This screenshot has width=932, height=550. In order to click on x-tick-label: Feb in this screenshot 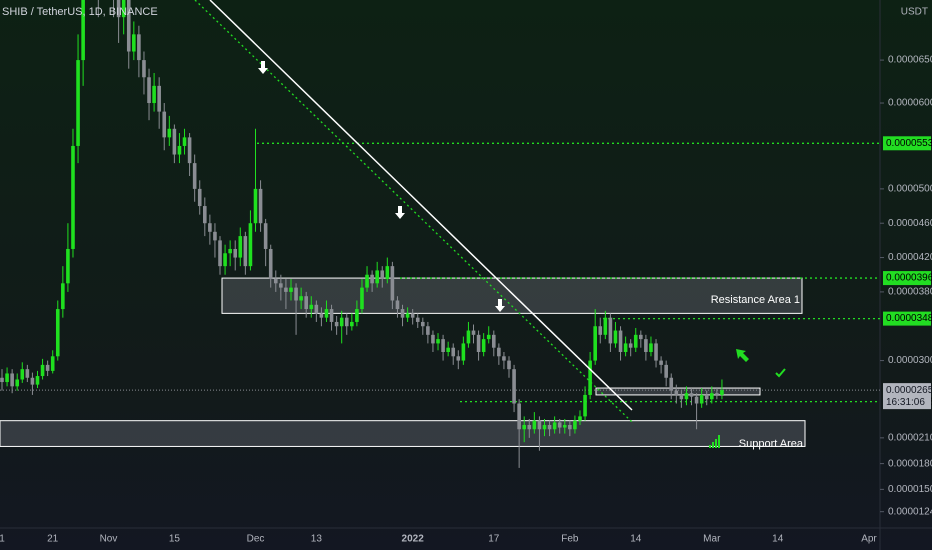, I will do `click(570, 539)`.